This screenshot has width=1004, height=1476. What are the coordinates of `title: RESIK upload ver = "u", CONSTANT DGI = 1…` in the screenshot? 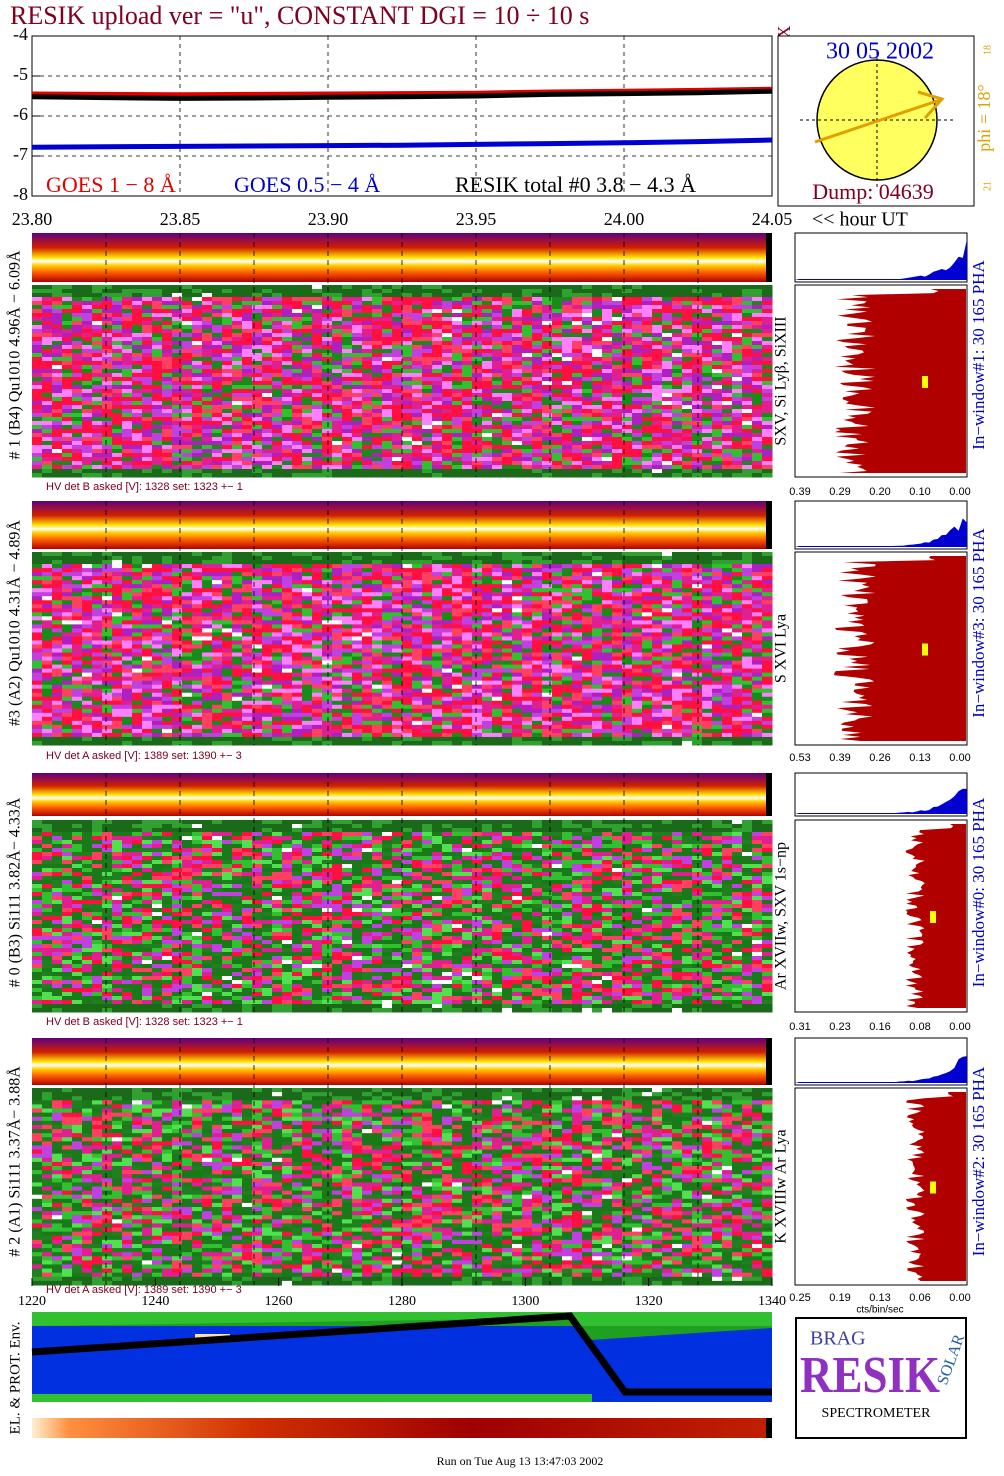 It's located at (299, 15).